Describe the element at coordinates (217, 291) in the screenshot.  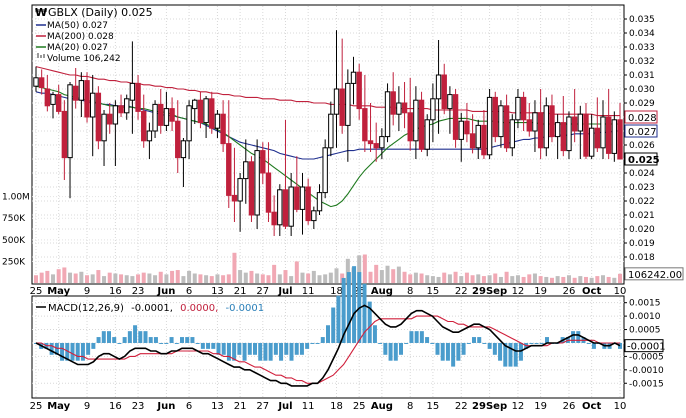
I see `date-label: 13` at that location.